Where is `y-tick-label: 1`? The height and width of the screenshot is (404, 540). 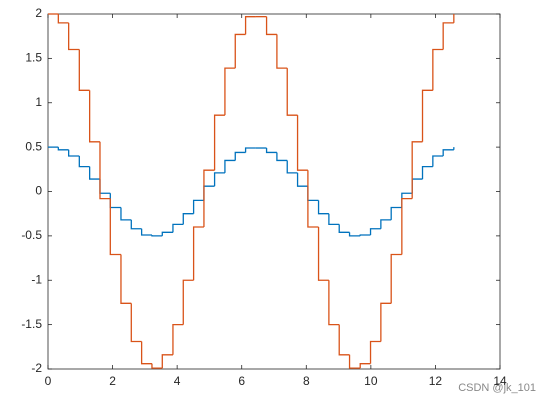 y-tick-label: 1 is located at coordinates (38, 102).